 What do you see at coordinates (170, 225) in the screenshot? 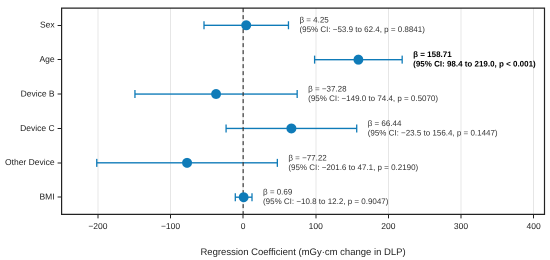
I see `x-tick-label: −100` at bounding box center [170, 225].